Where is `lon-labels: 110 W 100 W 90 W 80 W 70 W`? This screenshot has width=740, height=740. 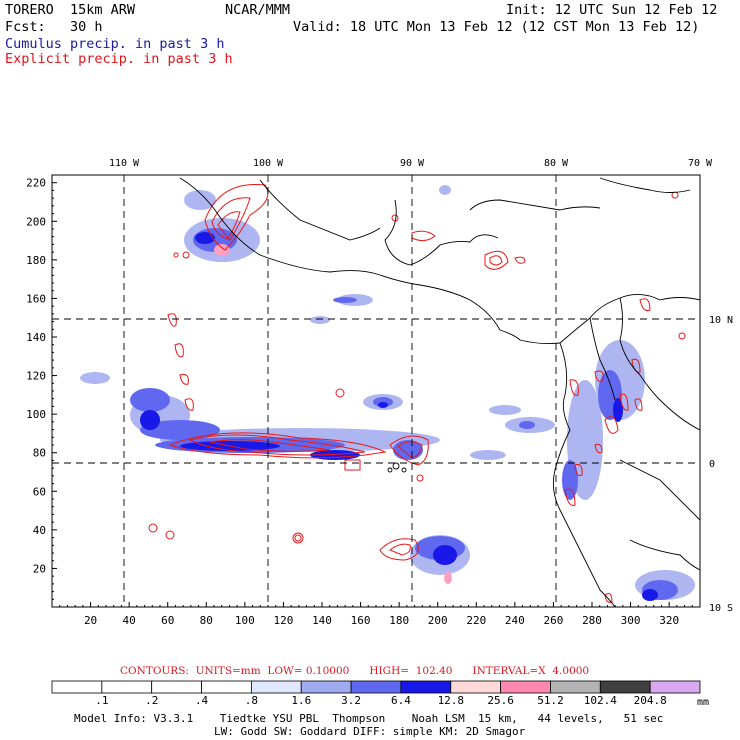 lon-labels: 110 W 100 W 90 W 80 W 70 W is located at coordinates (411, 163).